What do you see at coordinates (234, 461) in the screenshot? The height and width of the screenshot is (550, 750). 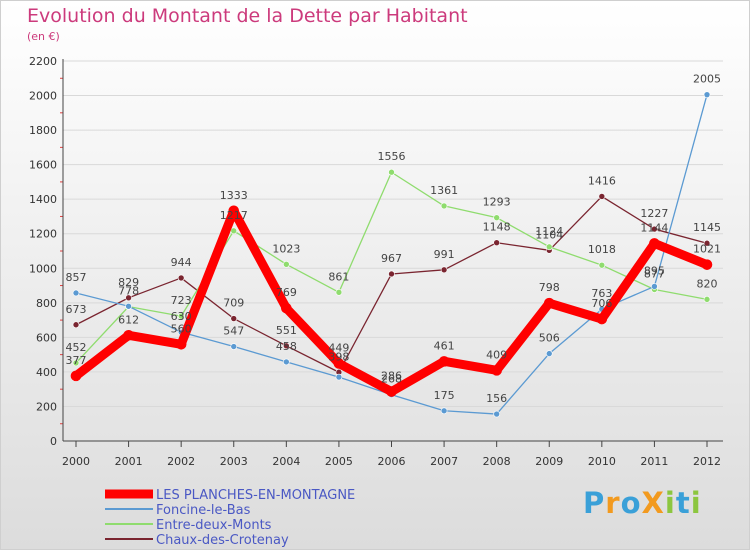 I see `x-tick-label: 2003` at bounding box center [234, 461].